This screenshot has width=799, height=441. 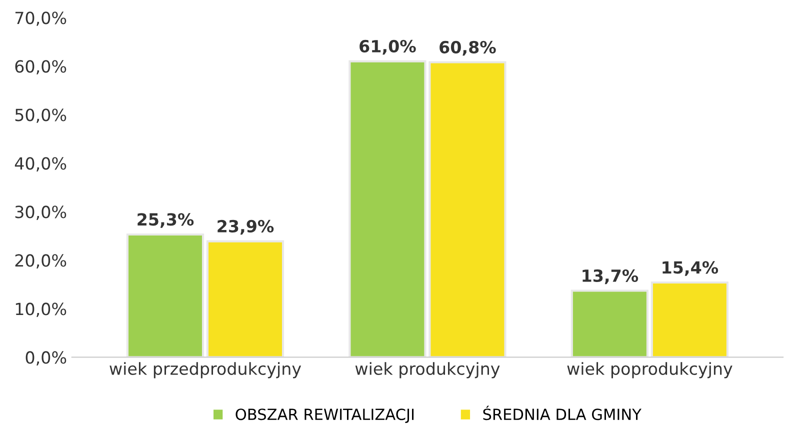 I want to click on y-tick-label: 30,0%, so click(x=40, y=213).